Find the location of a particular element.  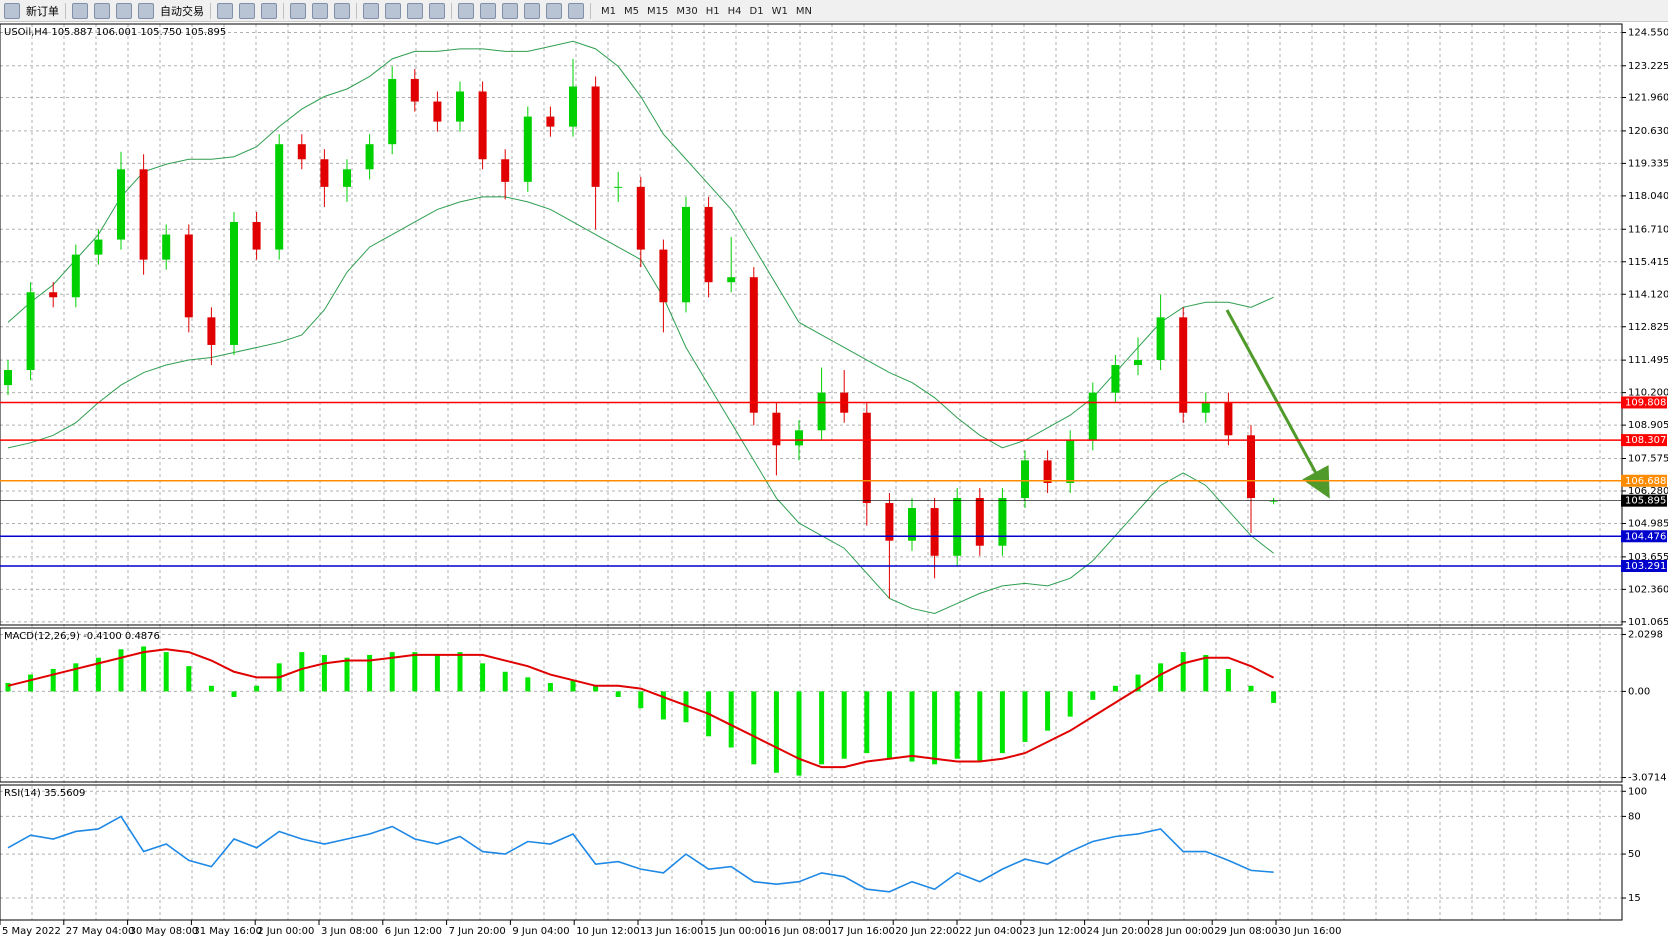

panel-title: USOil,H4 105.887 106.001 105.750 105.895 is located at coordinates (115, 32).